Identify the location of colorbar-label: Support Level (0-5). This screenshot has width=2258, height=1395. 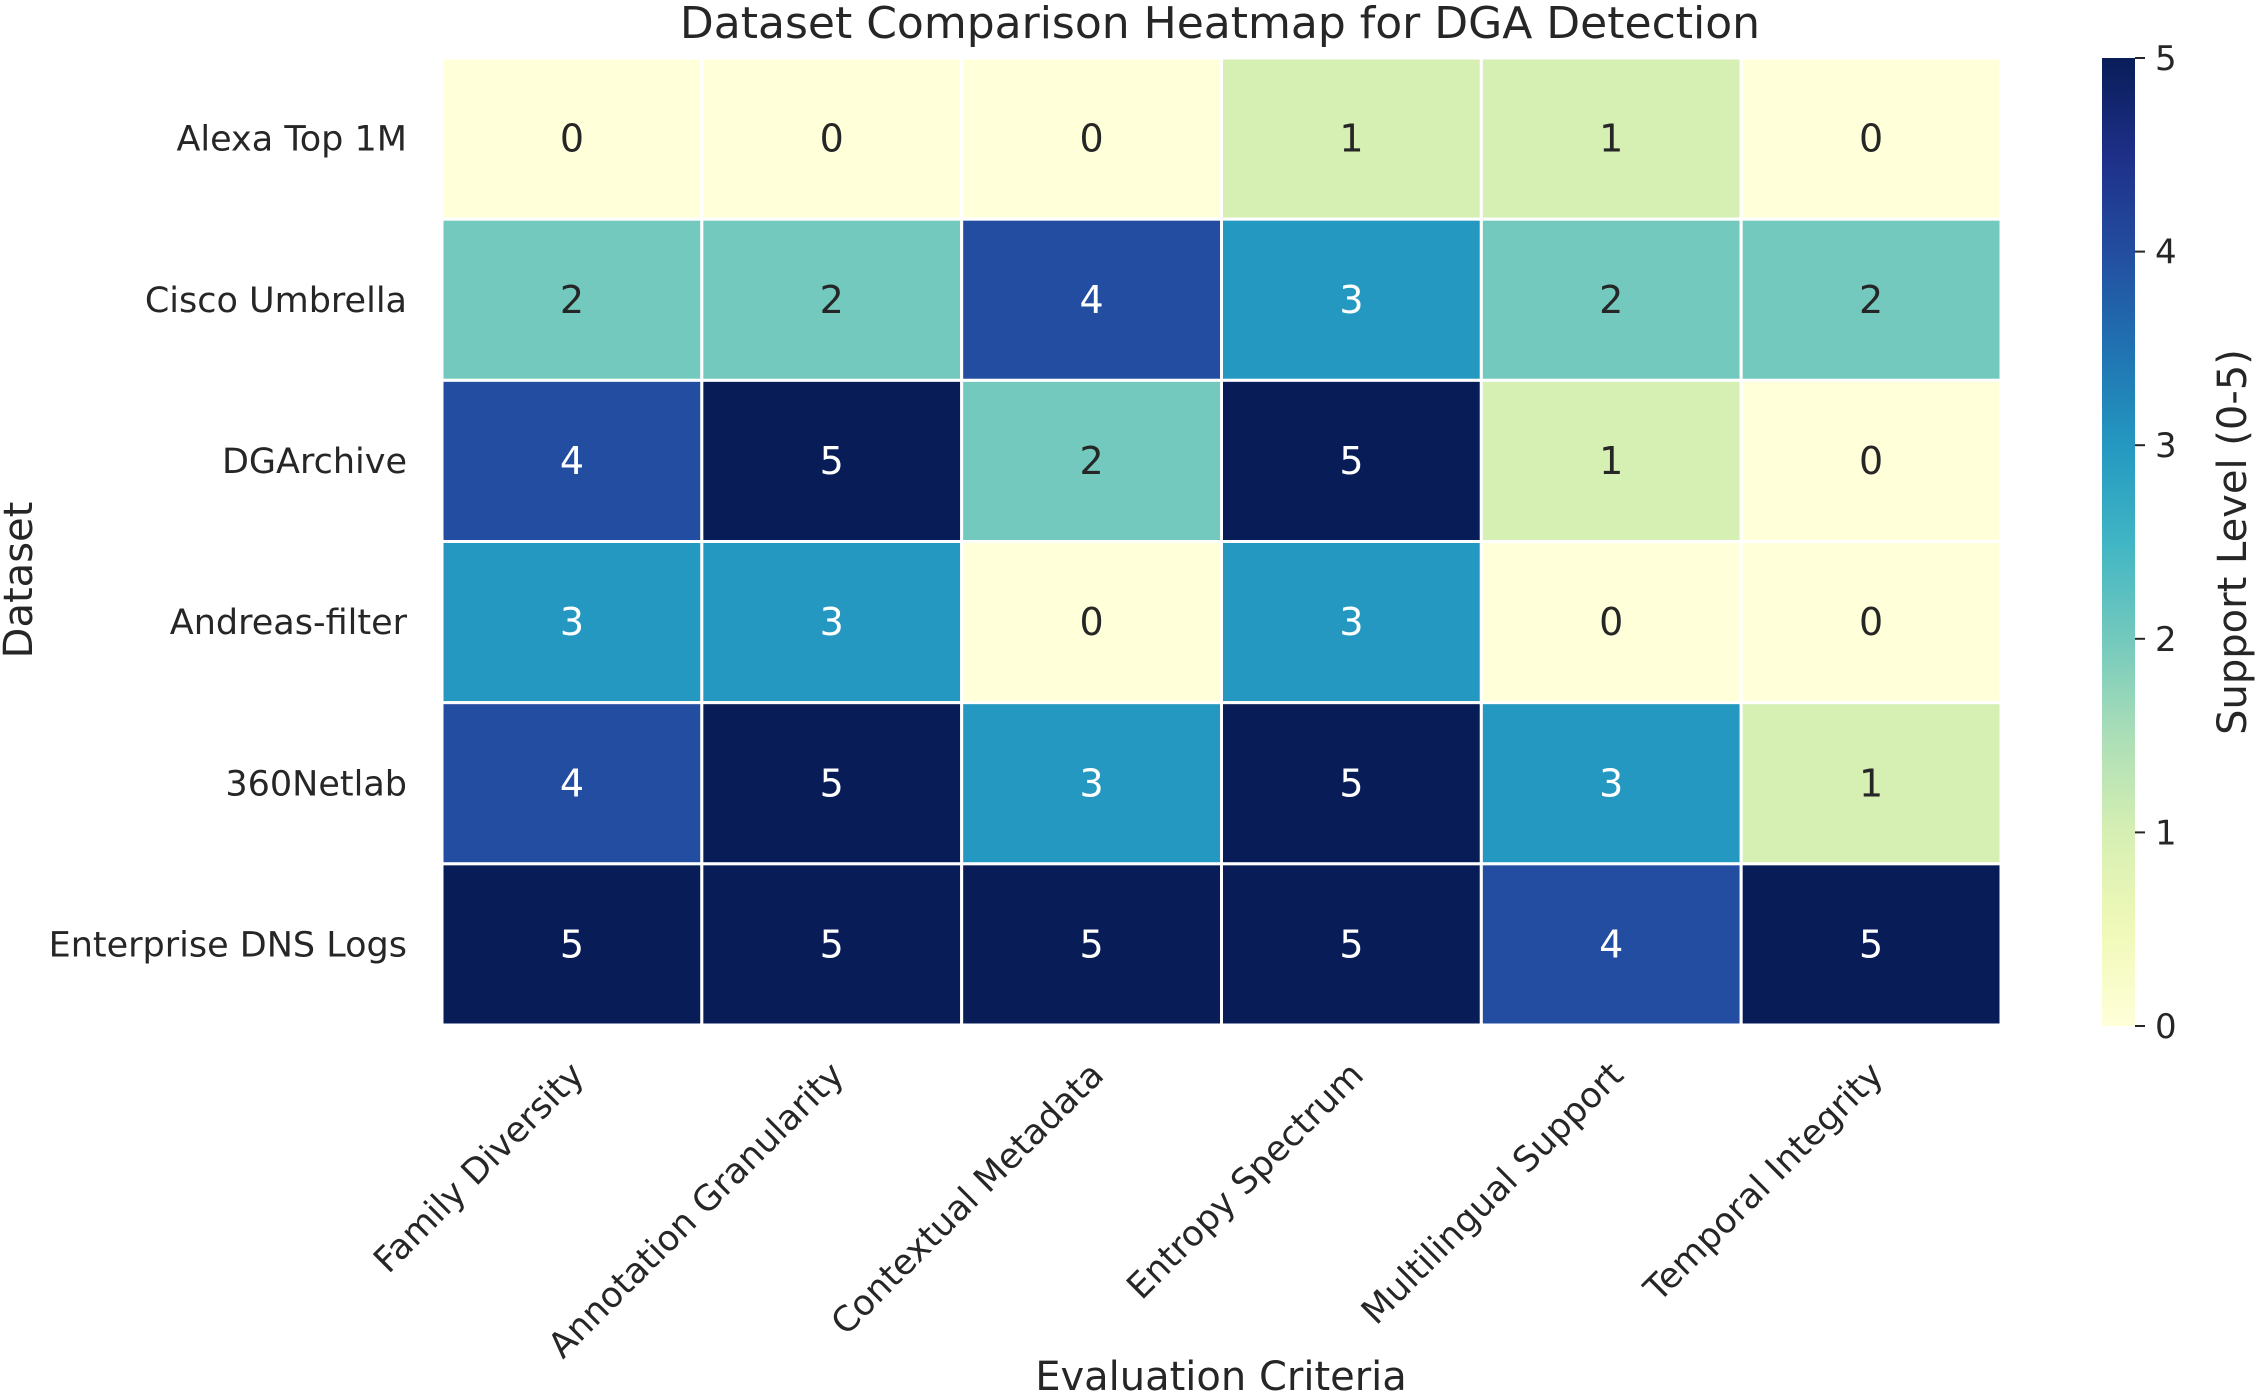
(2233, 542).